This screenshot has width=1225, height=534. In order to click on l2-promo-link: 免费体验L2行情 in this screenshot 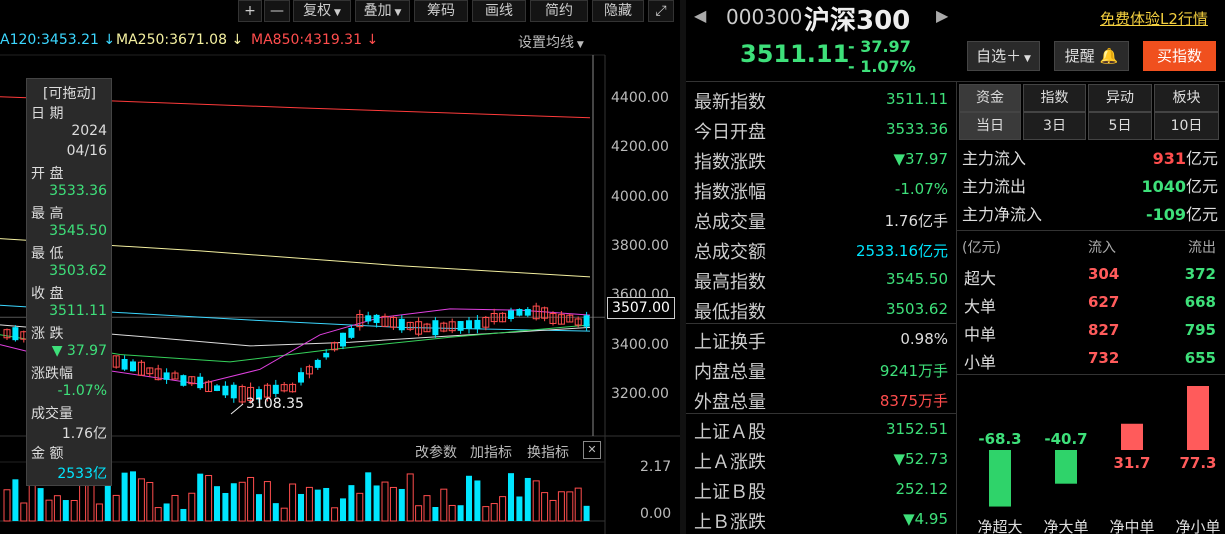, I will do `click(1154, 19)`.